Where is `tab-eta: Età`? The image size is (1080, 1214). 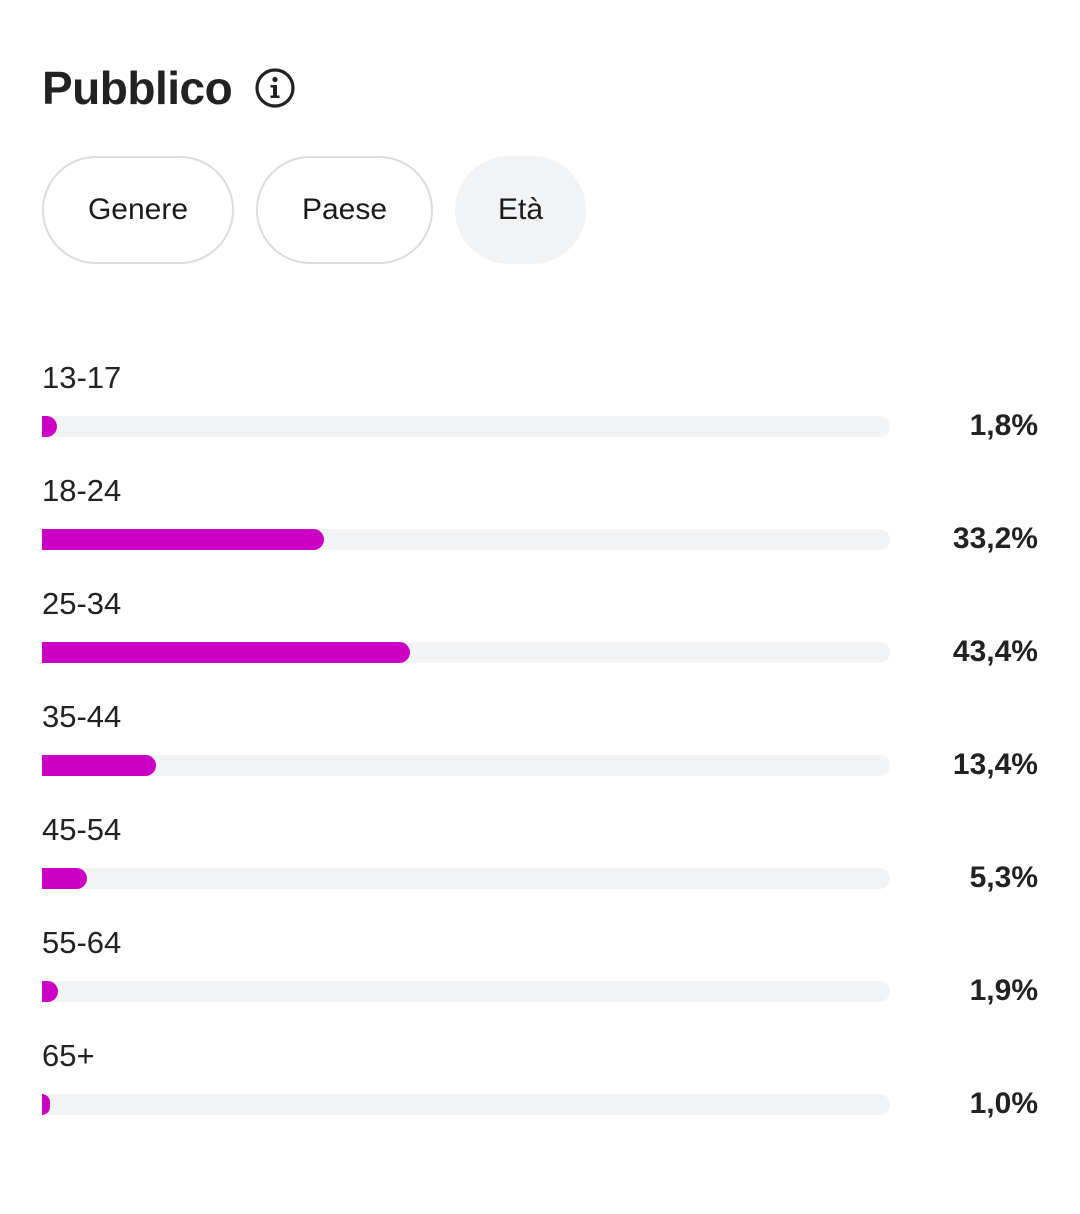
tab-eta: Età is located at coordinates (520, 210).